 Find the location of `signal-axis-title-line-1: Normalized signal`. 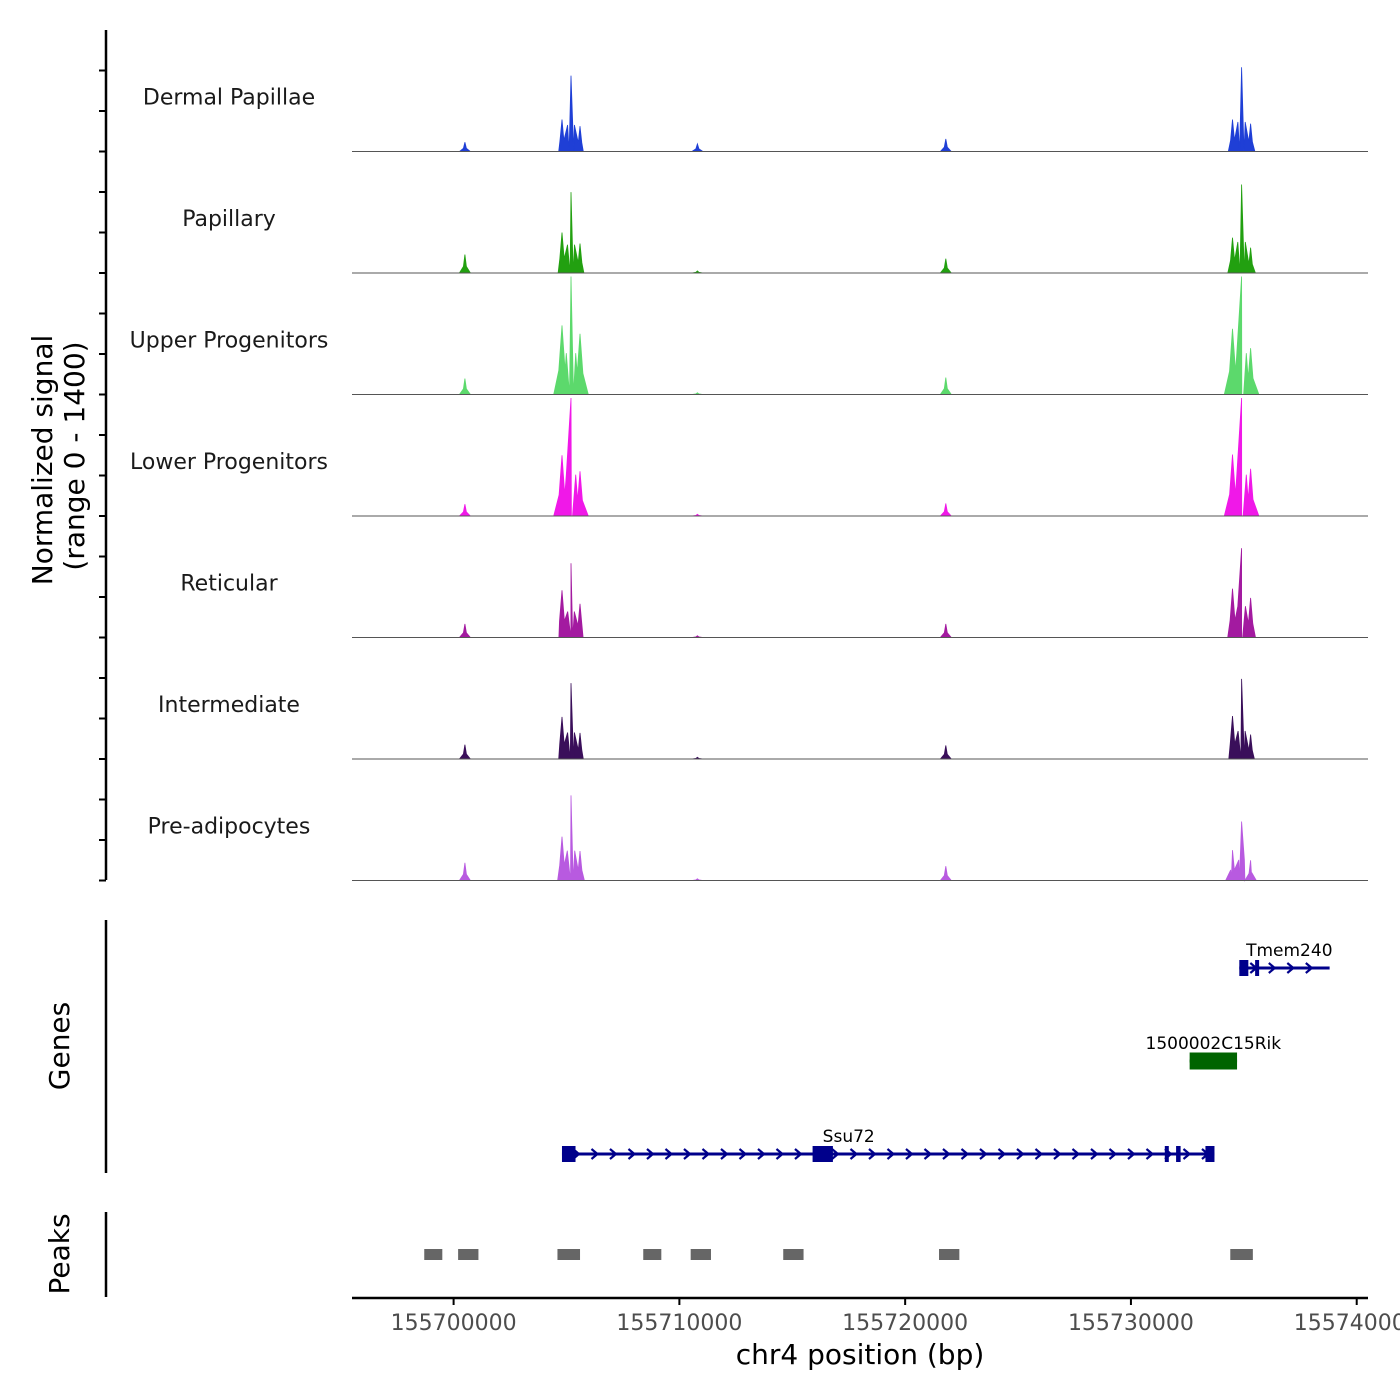

signal-axis-title-line-1: Normalized signal is located at coordinates (42, 460).